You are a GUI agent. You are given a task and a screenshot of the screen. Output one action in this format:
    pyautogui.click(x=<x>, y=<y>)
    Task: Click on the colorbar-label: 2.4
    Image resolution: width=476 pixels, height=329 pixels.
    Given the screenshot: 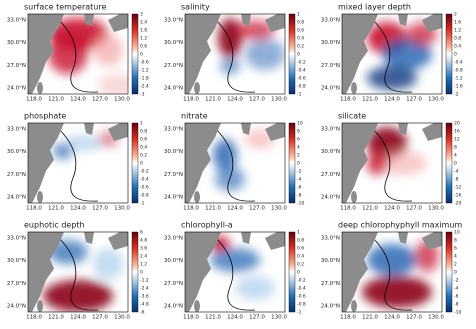 What is the action you would take?
    pyautogui.click(x=143, y=23)
    